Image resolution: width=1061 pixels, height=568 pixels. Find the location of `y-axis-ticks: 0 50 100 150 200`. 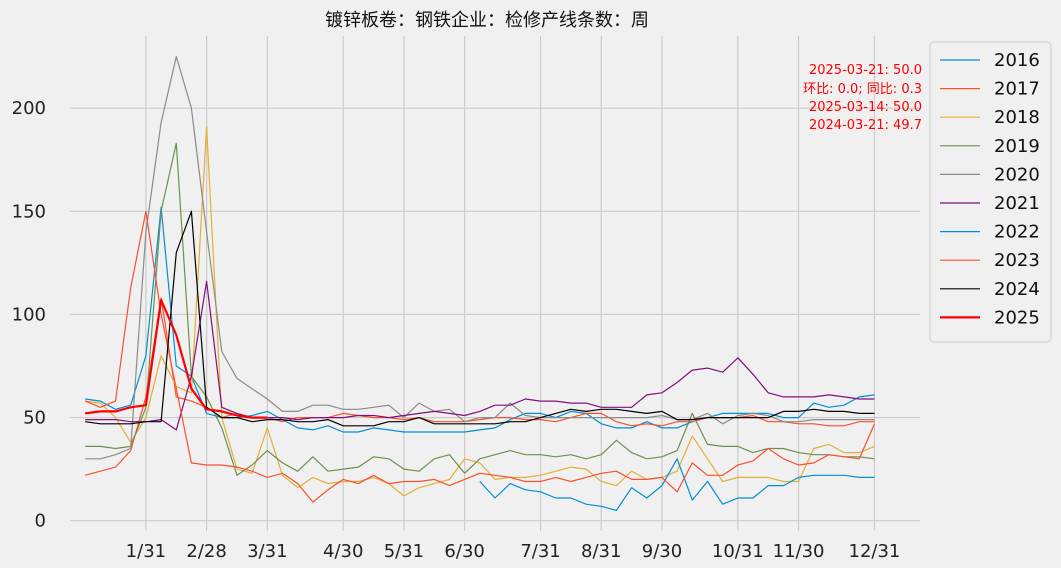

y-axis-ticks: 0 50 100 150 200 is located at coordinates (29, 315).